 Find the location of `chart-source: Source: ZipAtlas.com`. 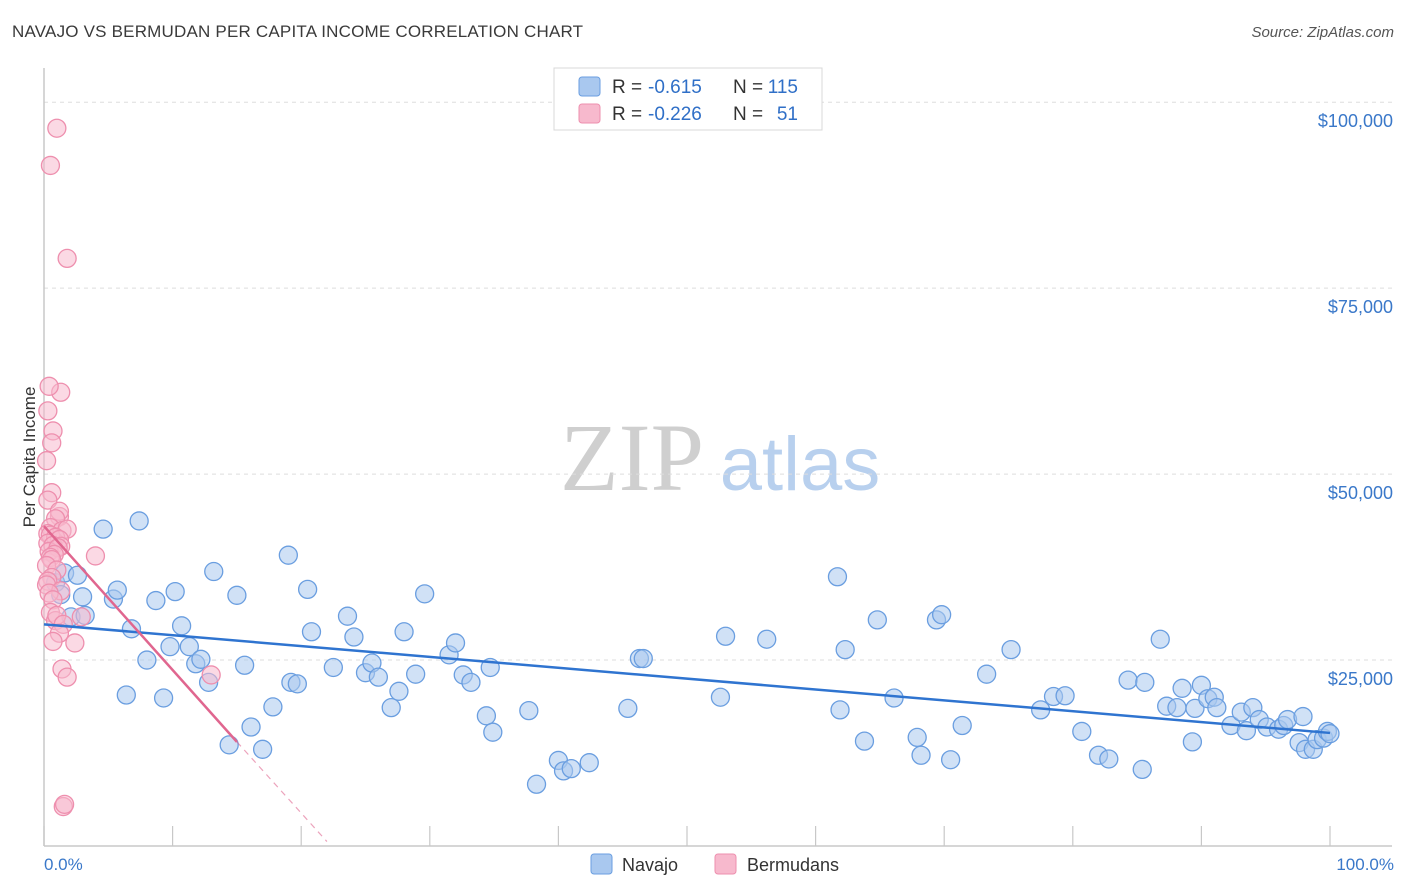

chart-source: Source: ZipAtlas.com is located at coordinates (1322, 32).